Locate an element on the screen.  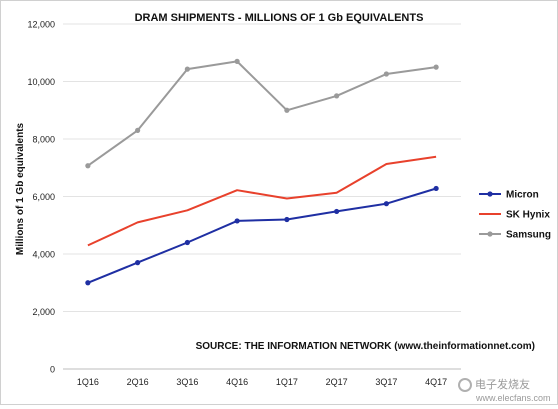
y-tick-label: 8,000 is located at coordinates (43, 140).